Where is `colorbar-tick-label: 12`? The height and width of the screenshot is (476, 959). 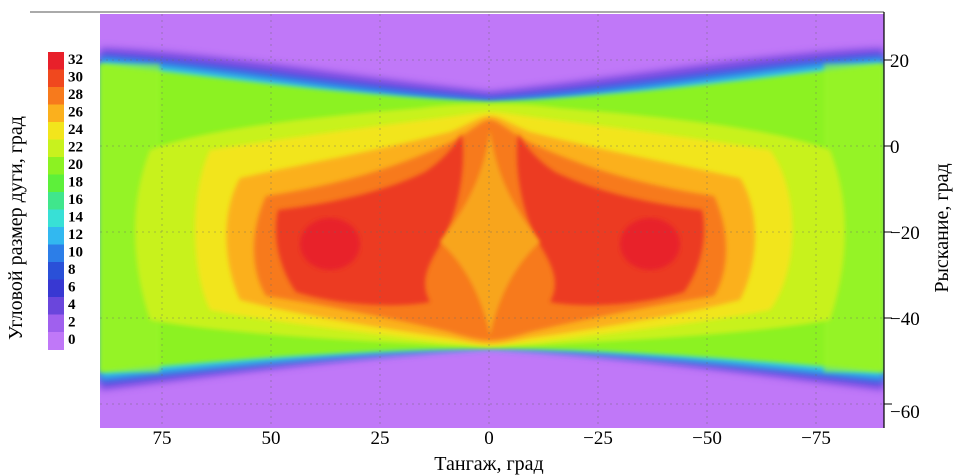
colorbar-tick-label: 12 is located at coordinates (75, 235).